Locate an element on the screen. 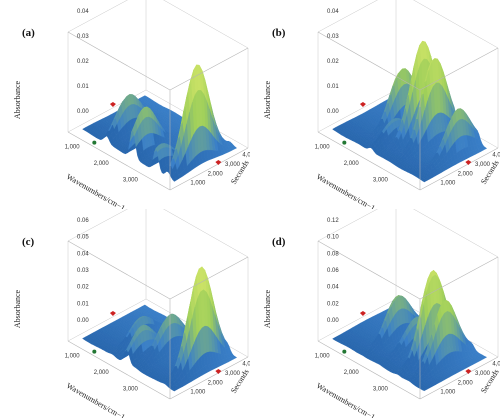 The height and width of the screenshot is (418, 501). z-tick-label: 0.06 is located at coordinates (83, 221).